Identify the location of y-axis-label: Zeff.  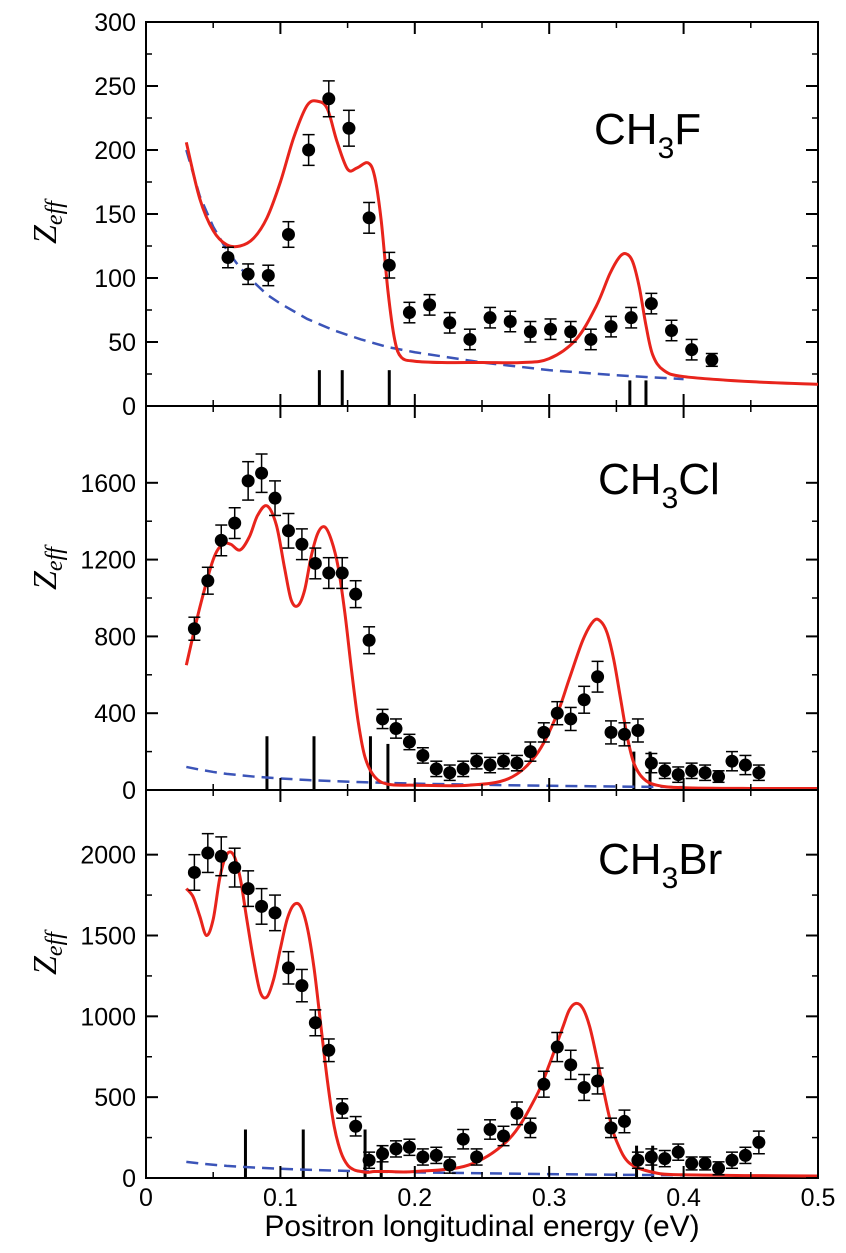
(47, 221).